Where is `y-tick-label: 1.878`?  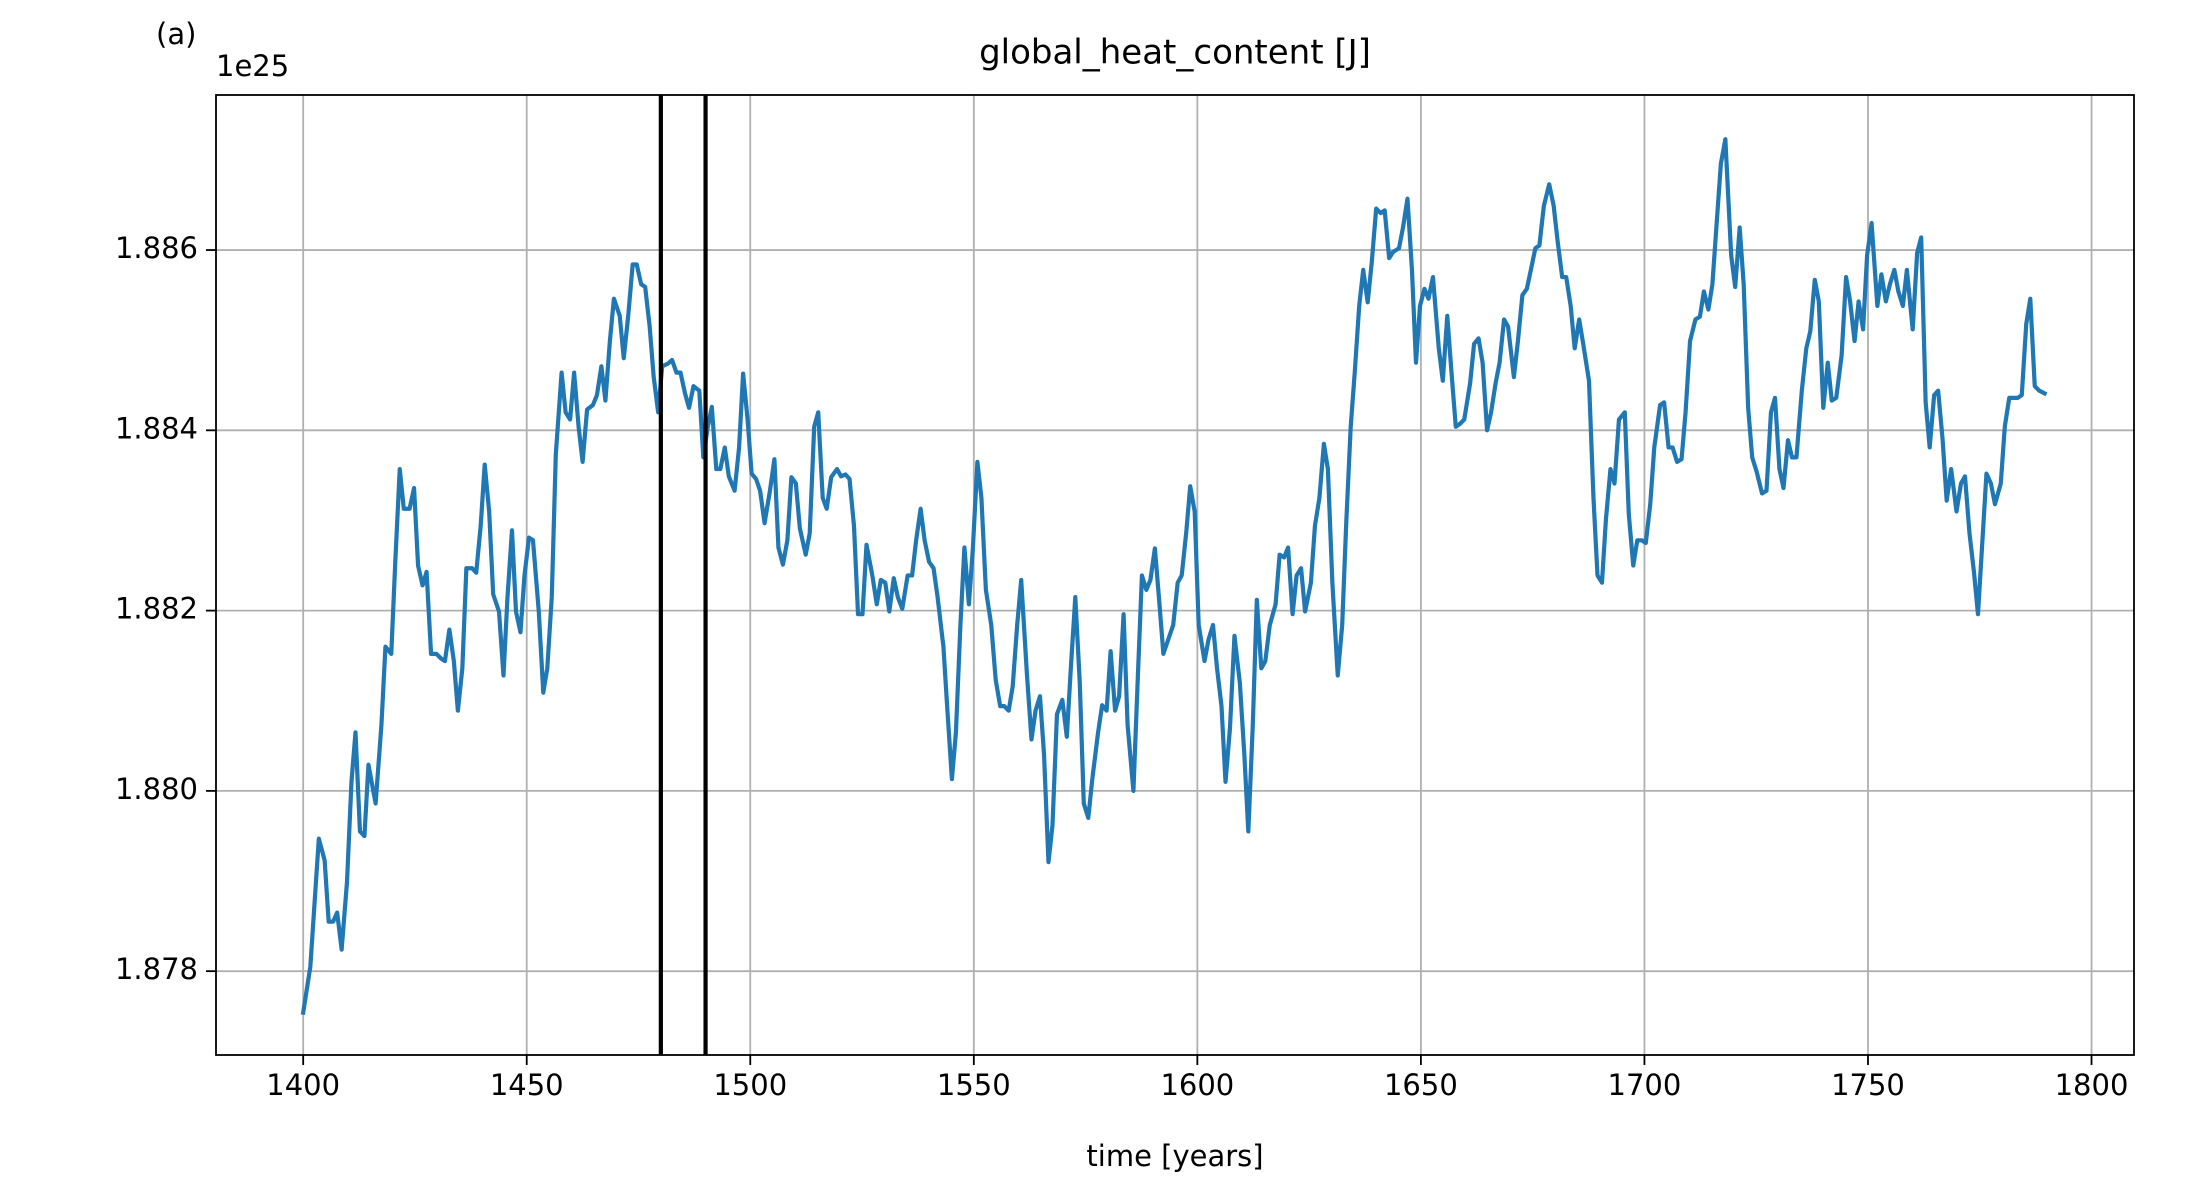
y-tick-label: 1.878 is located at coordinates (156, 969).